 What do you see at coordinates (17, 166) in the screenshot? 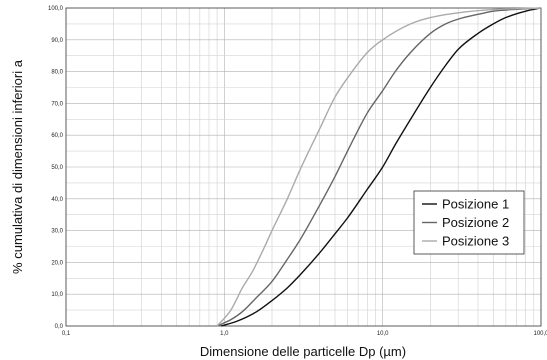
I see `y-axis-label: % cumulativa di dimensioni inferiori a` at bounding box center [17, 166].